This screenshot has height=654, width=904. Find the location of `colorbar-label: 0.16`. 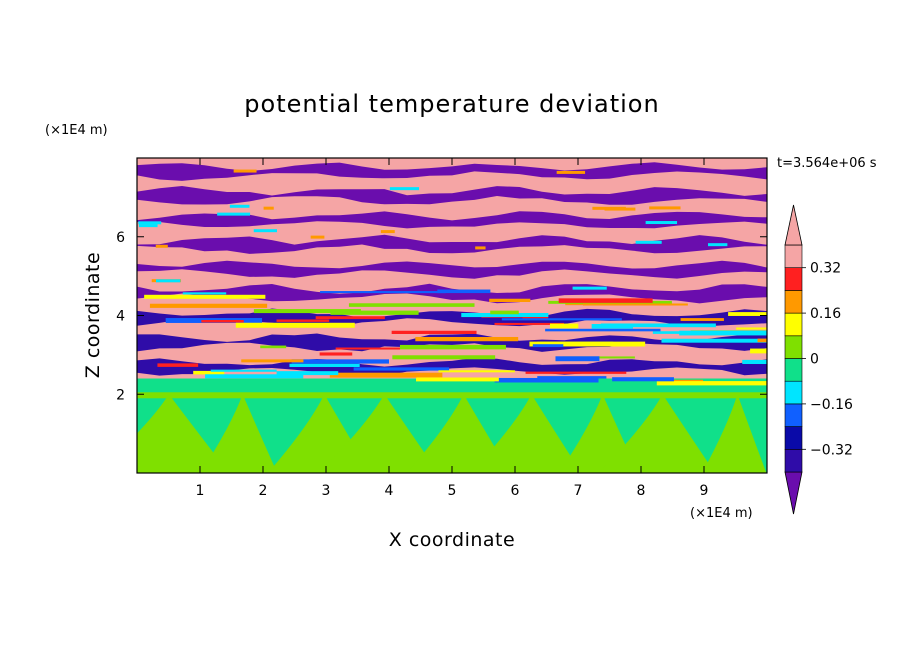

colorbar-label: 0.16 is located at coordinates (825, 314).